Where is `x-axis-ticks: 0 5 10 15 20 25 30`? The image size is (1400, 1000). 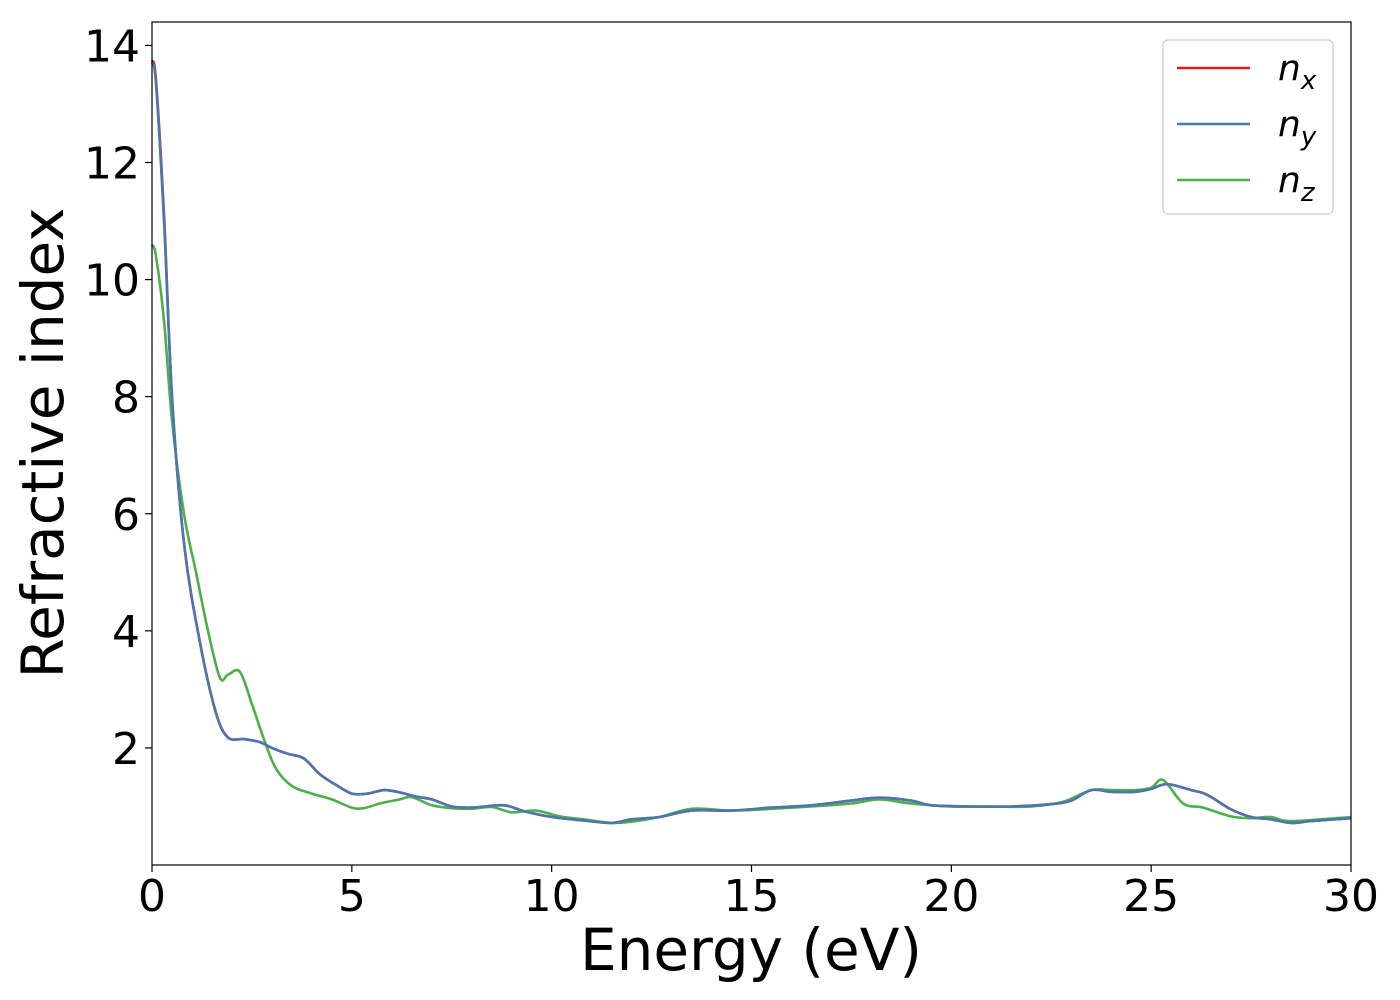
x-axis-ticks: 0 5 10 15 20 25 30 is located at coordinates (758, 893).